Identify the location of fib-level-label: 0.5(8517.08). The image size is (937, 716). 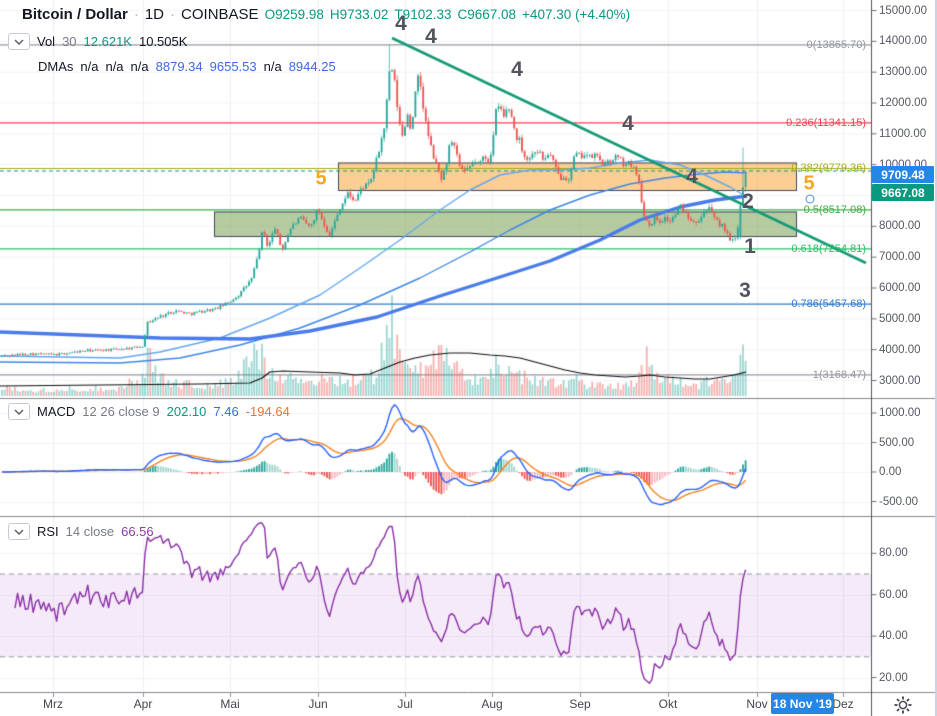
(834, 209).